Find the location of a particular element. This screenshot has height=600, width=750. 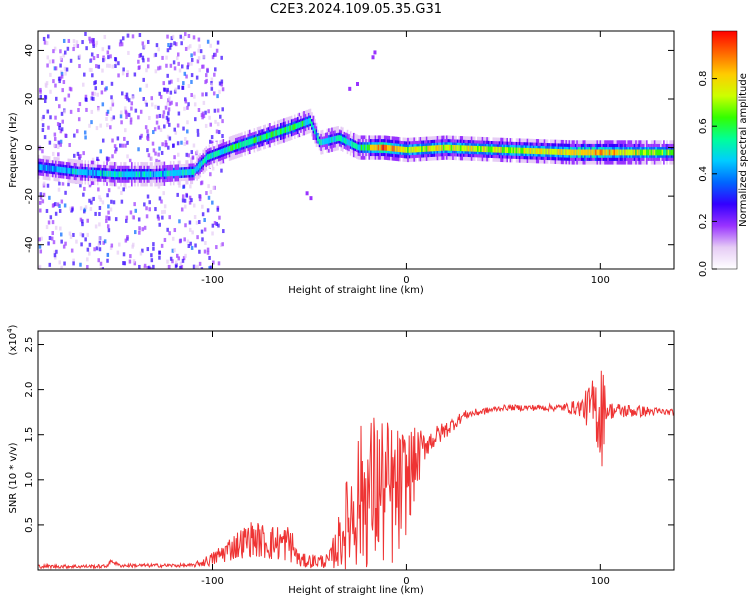

colorbar-tick-label: 0.0 is located at coordinates (703, 269).